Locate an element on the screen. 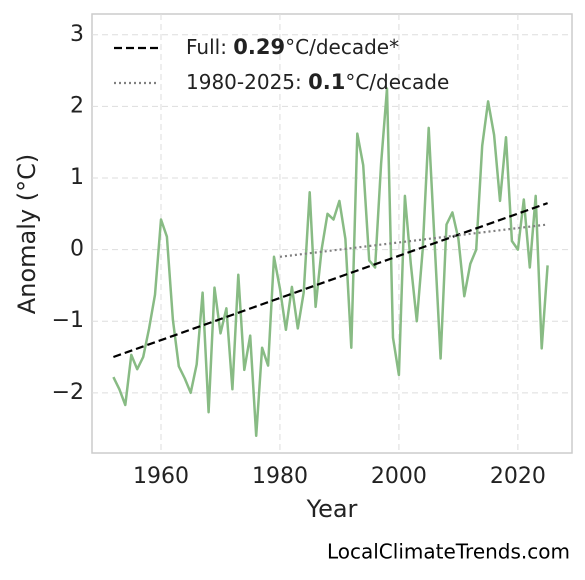  y-tick-label: 0 is located at coordinates (77, 249).